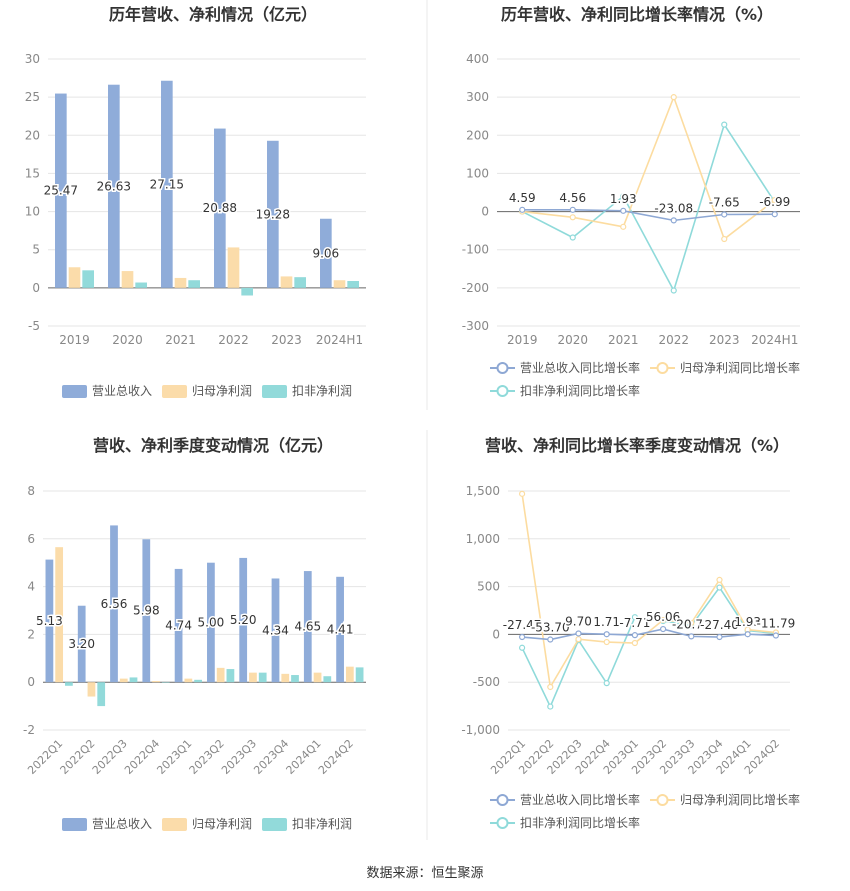 The height and width of the screenshot is (891, 850). What do you see at coordinates (32, 97) in the screenshot?
I see `y-tick-label: 25` at bounding box center [32, 97].